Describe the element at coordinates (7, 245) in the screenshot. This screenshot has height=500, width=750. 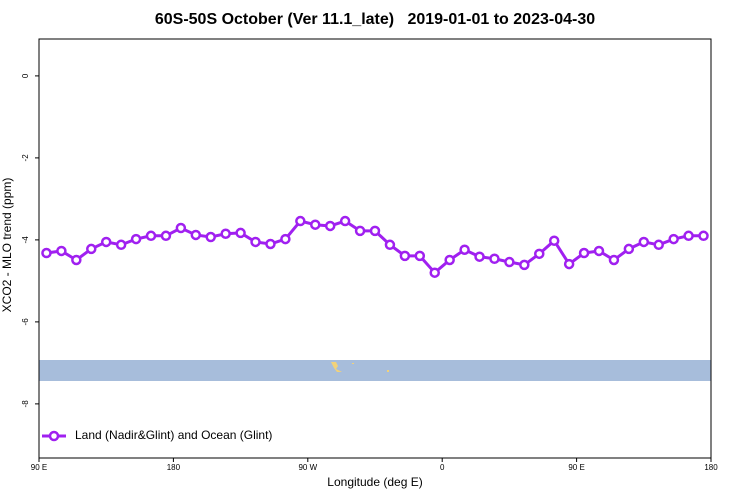
I see `y-axis-label: XCO2 - MLO trend (ppm)` at that location.